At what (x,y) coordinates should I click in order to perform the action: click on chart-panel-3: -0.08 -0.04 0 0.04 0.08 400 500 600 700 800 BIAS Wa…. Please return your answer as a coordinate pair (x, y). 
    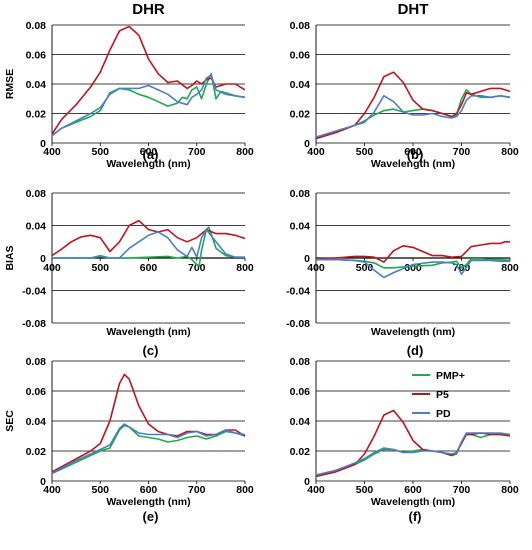
    Looking at the image, I should click on (129, 273).